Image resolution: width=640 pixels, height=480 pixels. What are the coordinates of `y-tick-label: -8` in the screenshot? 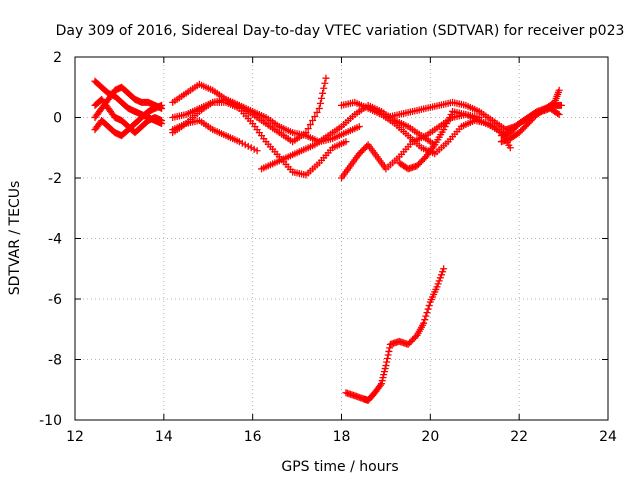 It's located at (55, 361).